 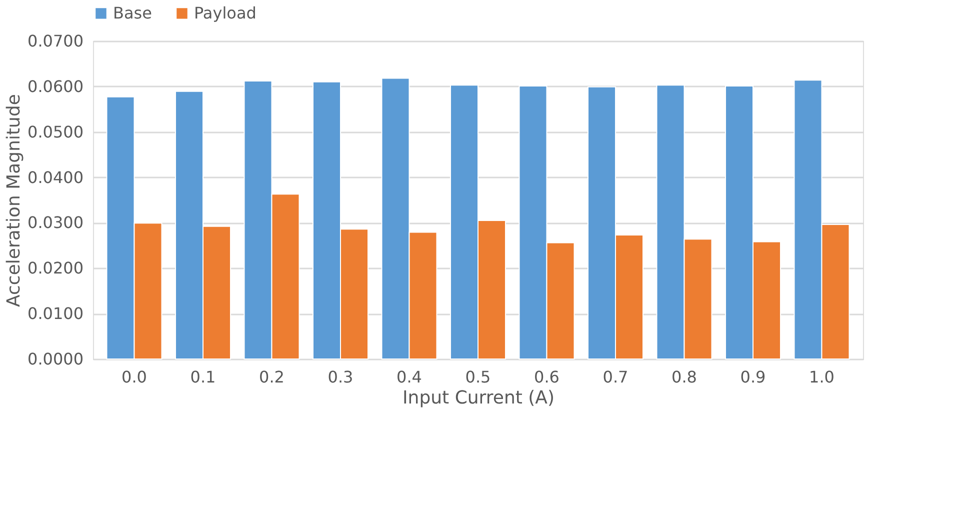 I want to click on x-tick-label: 0.2, so click(x=271, y=377).